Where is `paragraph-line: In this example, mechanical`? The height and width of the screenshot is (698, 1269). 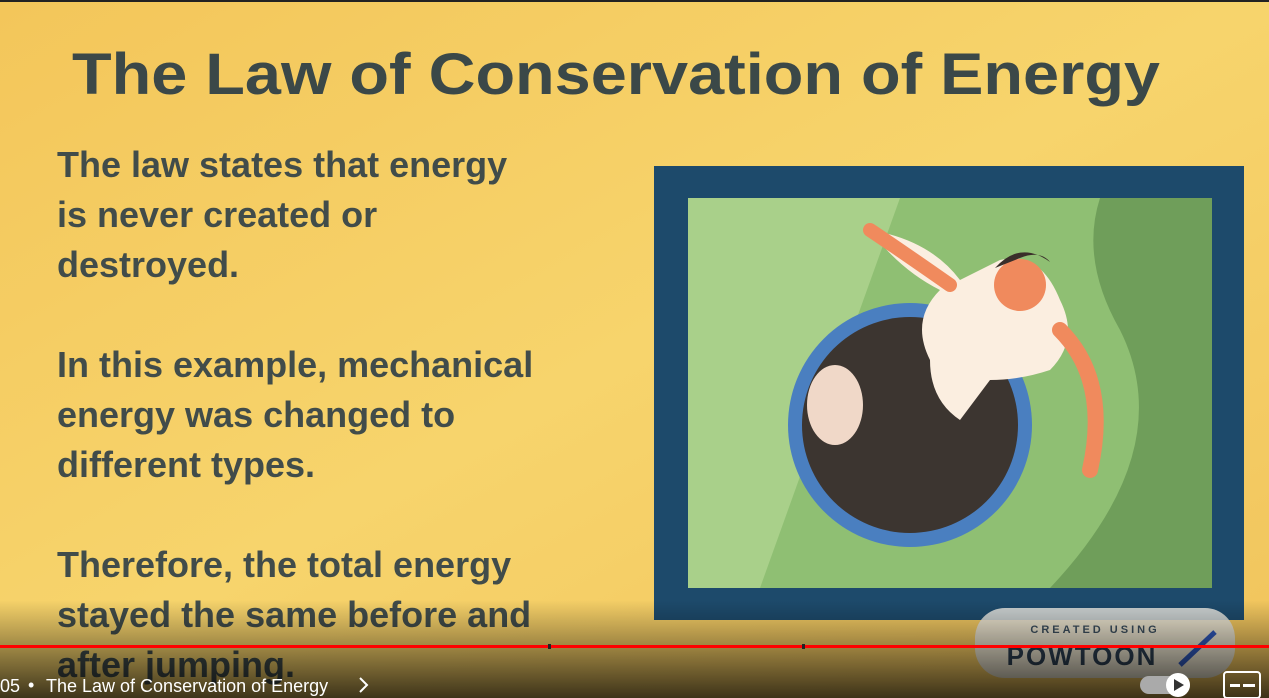 paragraph-line: In this example, mechanical is located at coordinates (295, 364).